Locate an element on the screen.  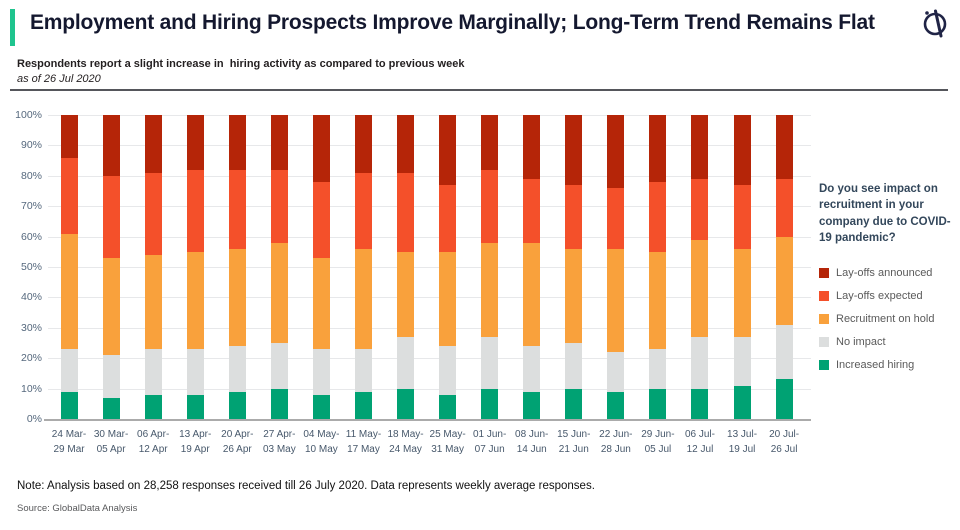
lay-offs-expected-swatch-icon is located at coordinates (824, 296).